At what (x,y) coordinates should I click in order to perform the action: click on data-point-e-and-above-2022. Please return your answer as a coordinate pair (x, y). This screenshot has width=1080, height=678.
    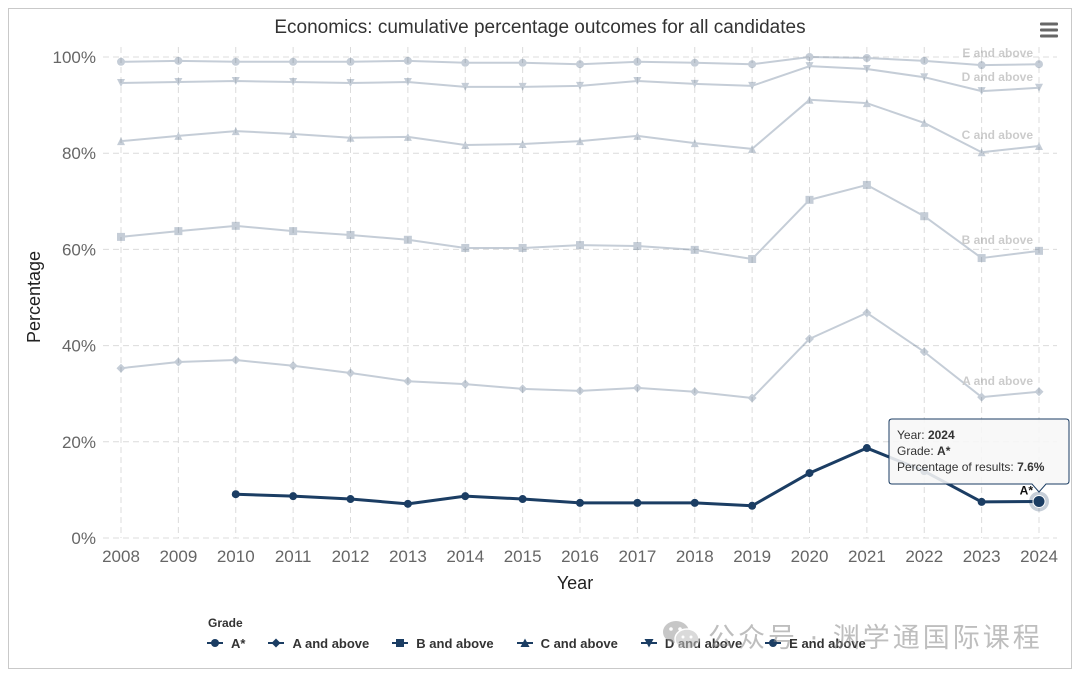
    Looking at the image, I should click on (924, 60).